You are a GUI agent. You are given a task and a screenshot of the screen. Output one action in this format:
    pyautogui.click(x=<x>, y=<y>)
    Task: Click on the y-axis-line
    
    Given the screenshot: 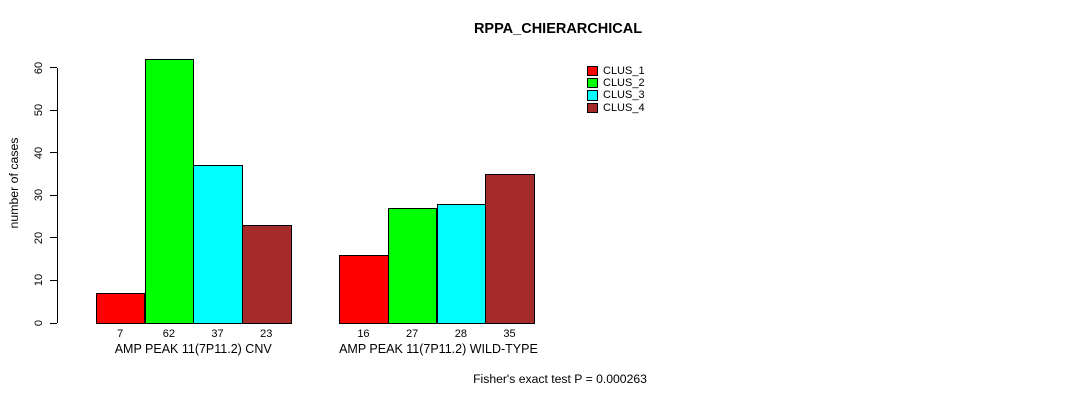 What is the action you would take?
    pyautogui.click(x=57, y=195)
    